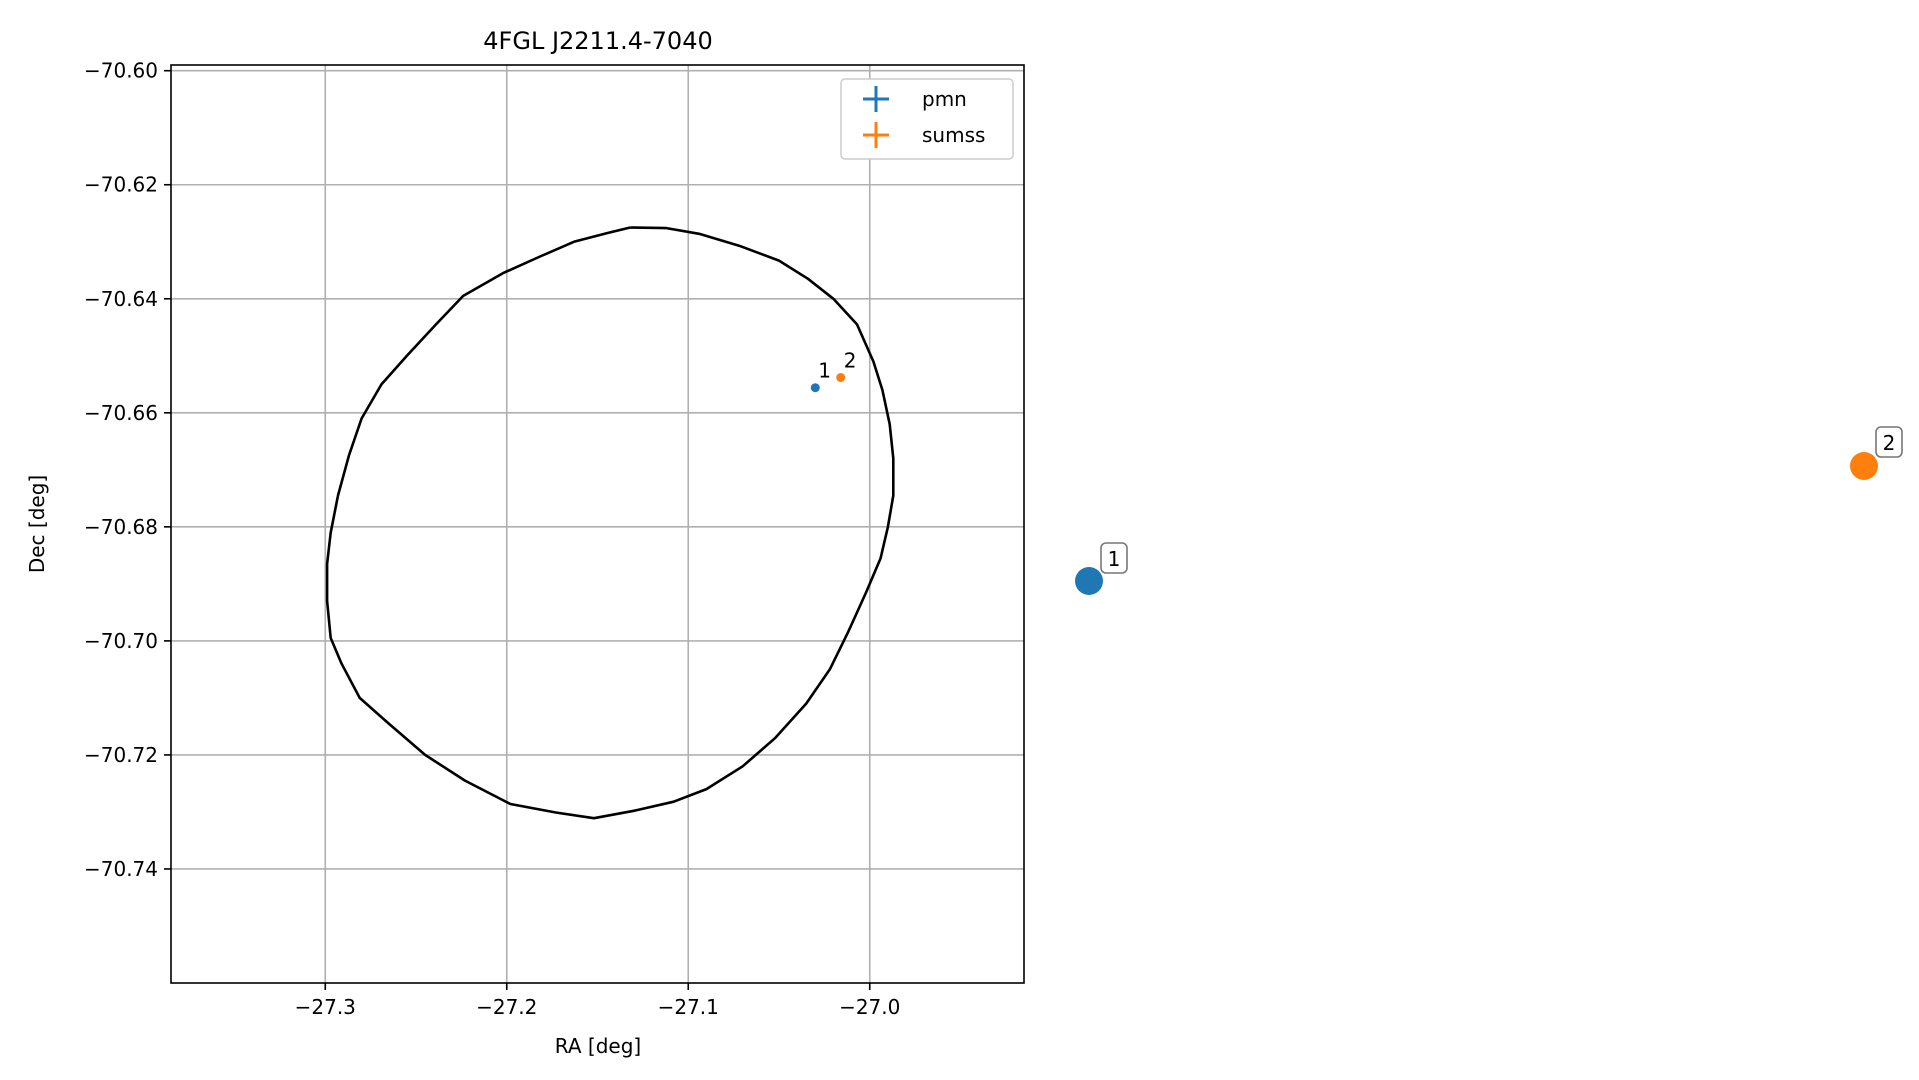  I want to click on chart-title: 4FGL J2211.4-7040, so click(597, 41).